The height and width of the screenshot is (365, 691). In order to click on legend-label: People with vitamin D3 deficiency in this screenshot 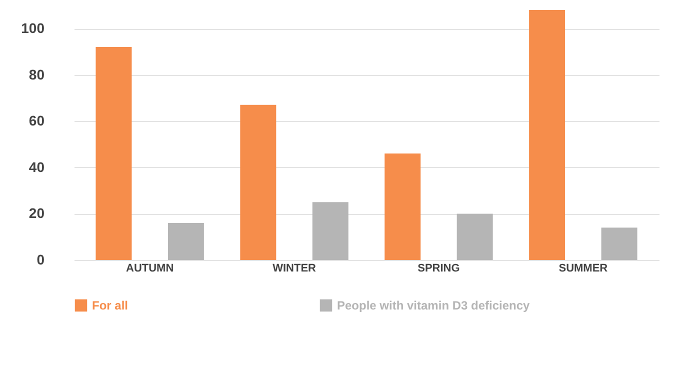, I will do `click(433, 305)`.